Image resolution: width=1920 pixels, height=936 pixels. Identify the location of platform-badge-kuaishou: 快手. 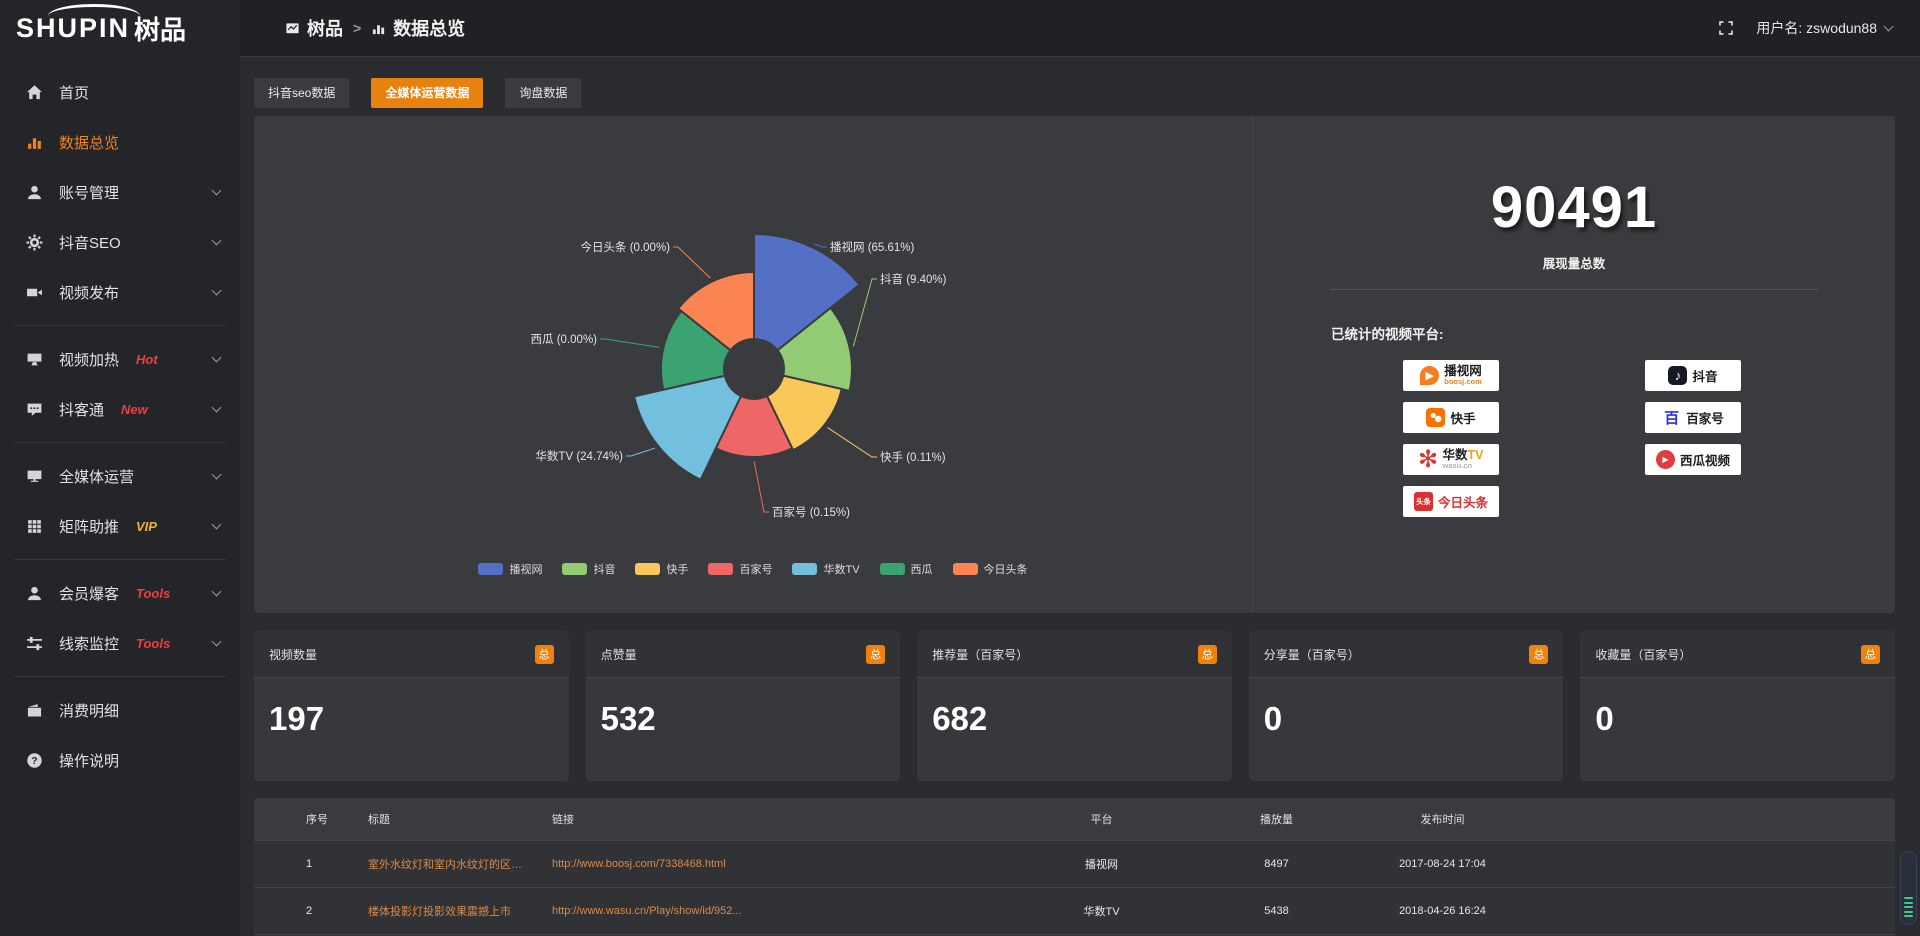
(1451, 417).